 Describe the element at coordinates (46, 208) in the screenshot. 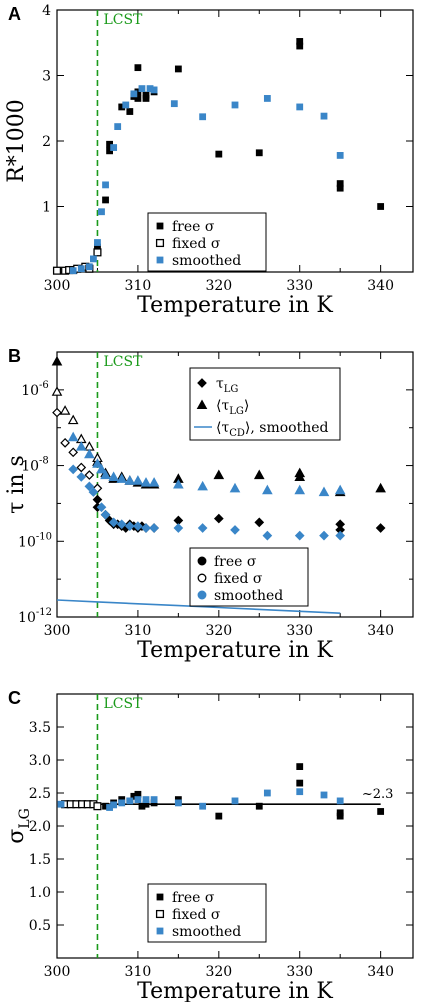

I see `y-tick-label: 1` at that location.